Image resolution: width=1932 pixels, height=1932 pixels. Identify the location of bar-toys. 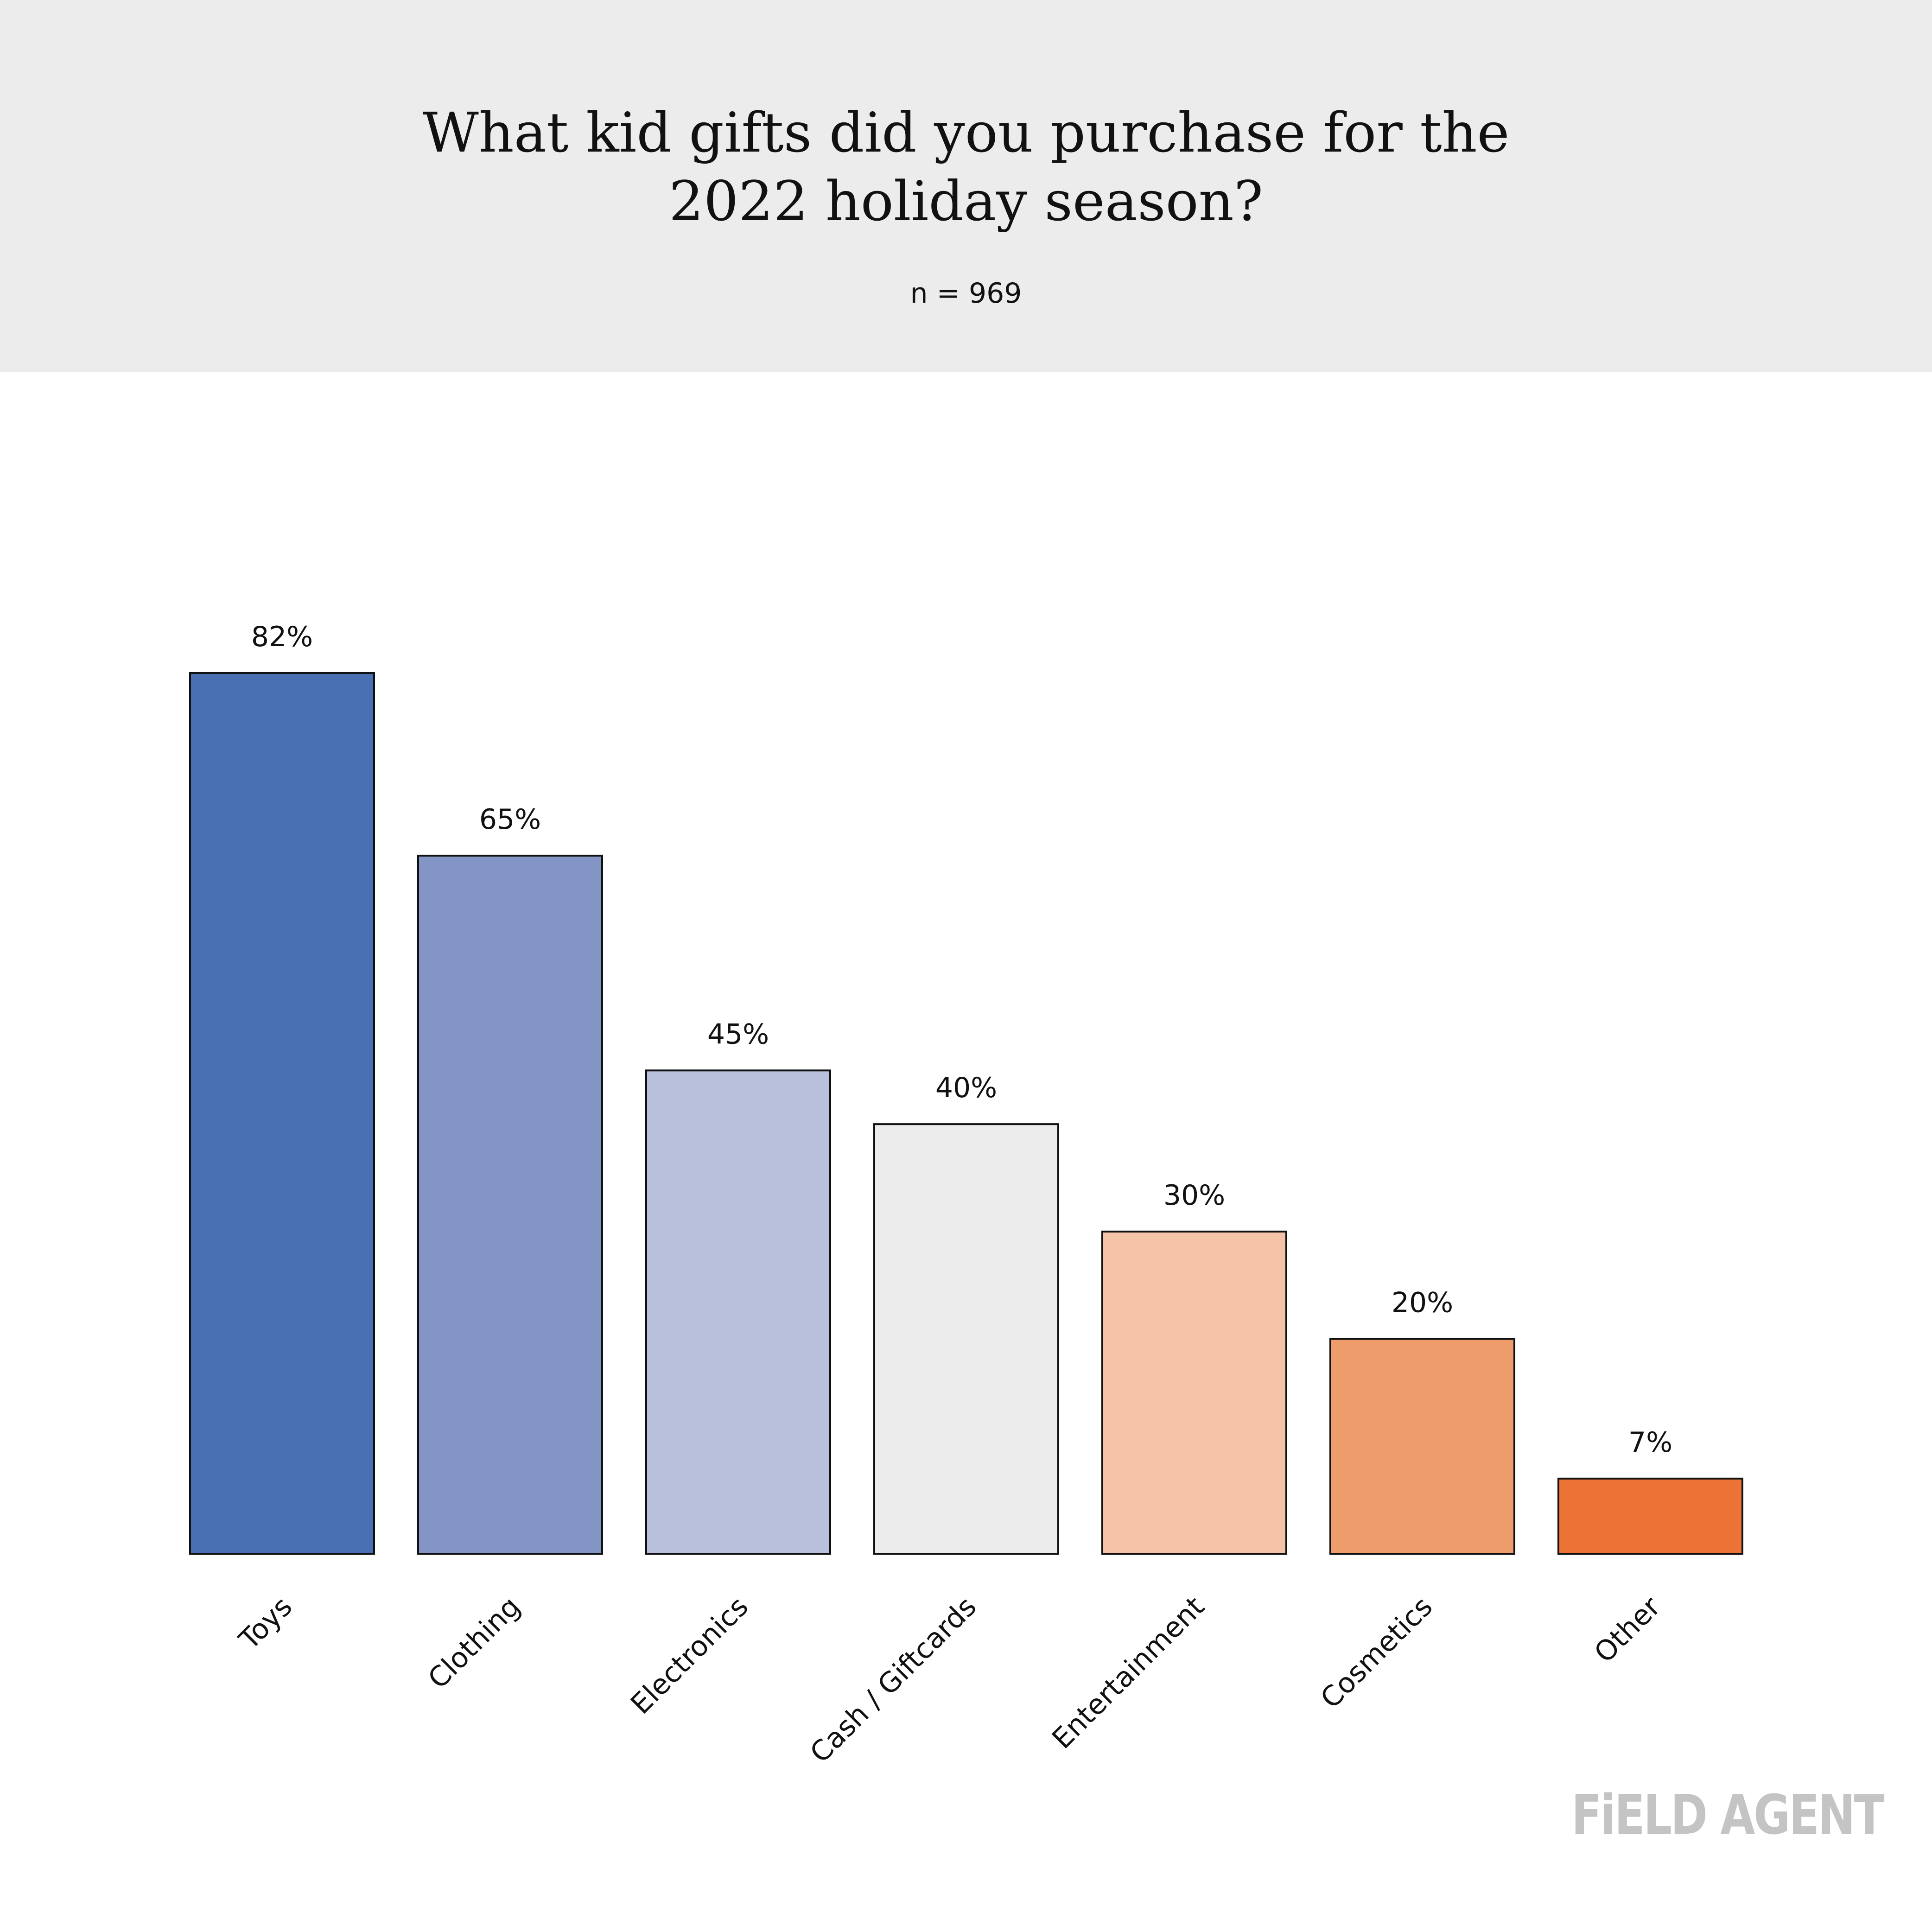
(282, 1113).